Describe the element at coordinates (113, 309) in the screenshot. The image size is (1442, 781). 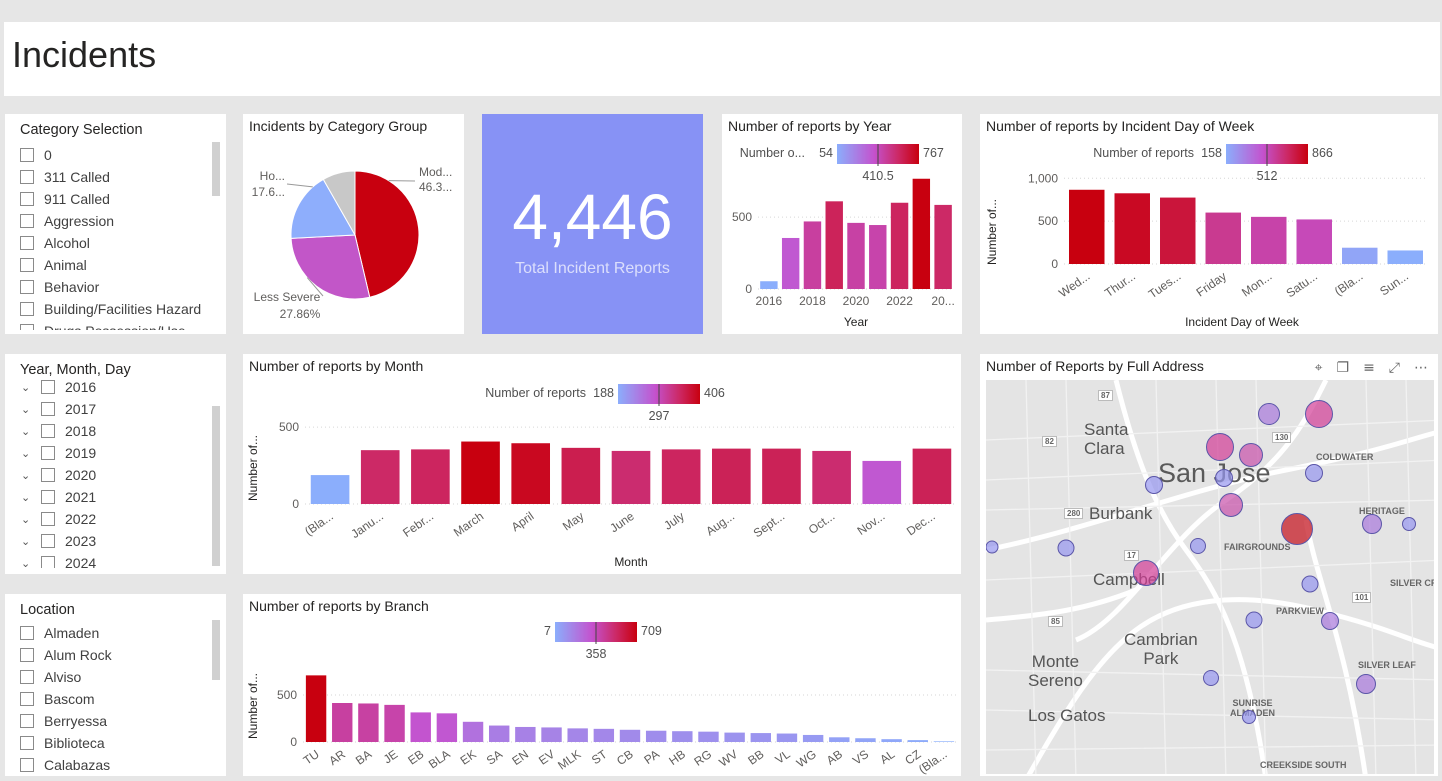
I see `category-slicer-item: Building/Facilities Hazard` at that location.